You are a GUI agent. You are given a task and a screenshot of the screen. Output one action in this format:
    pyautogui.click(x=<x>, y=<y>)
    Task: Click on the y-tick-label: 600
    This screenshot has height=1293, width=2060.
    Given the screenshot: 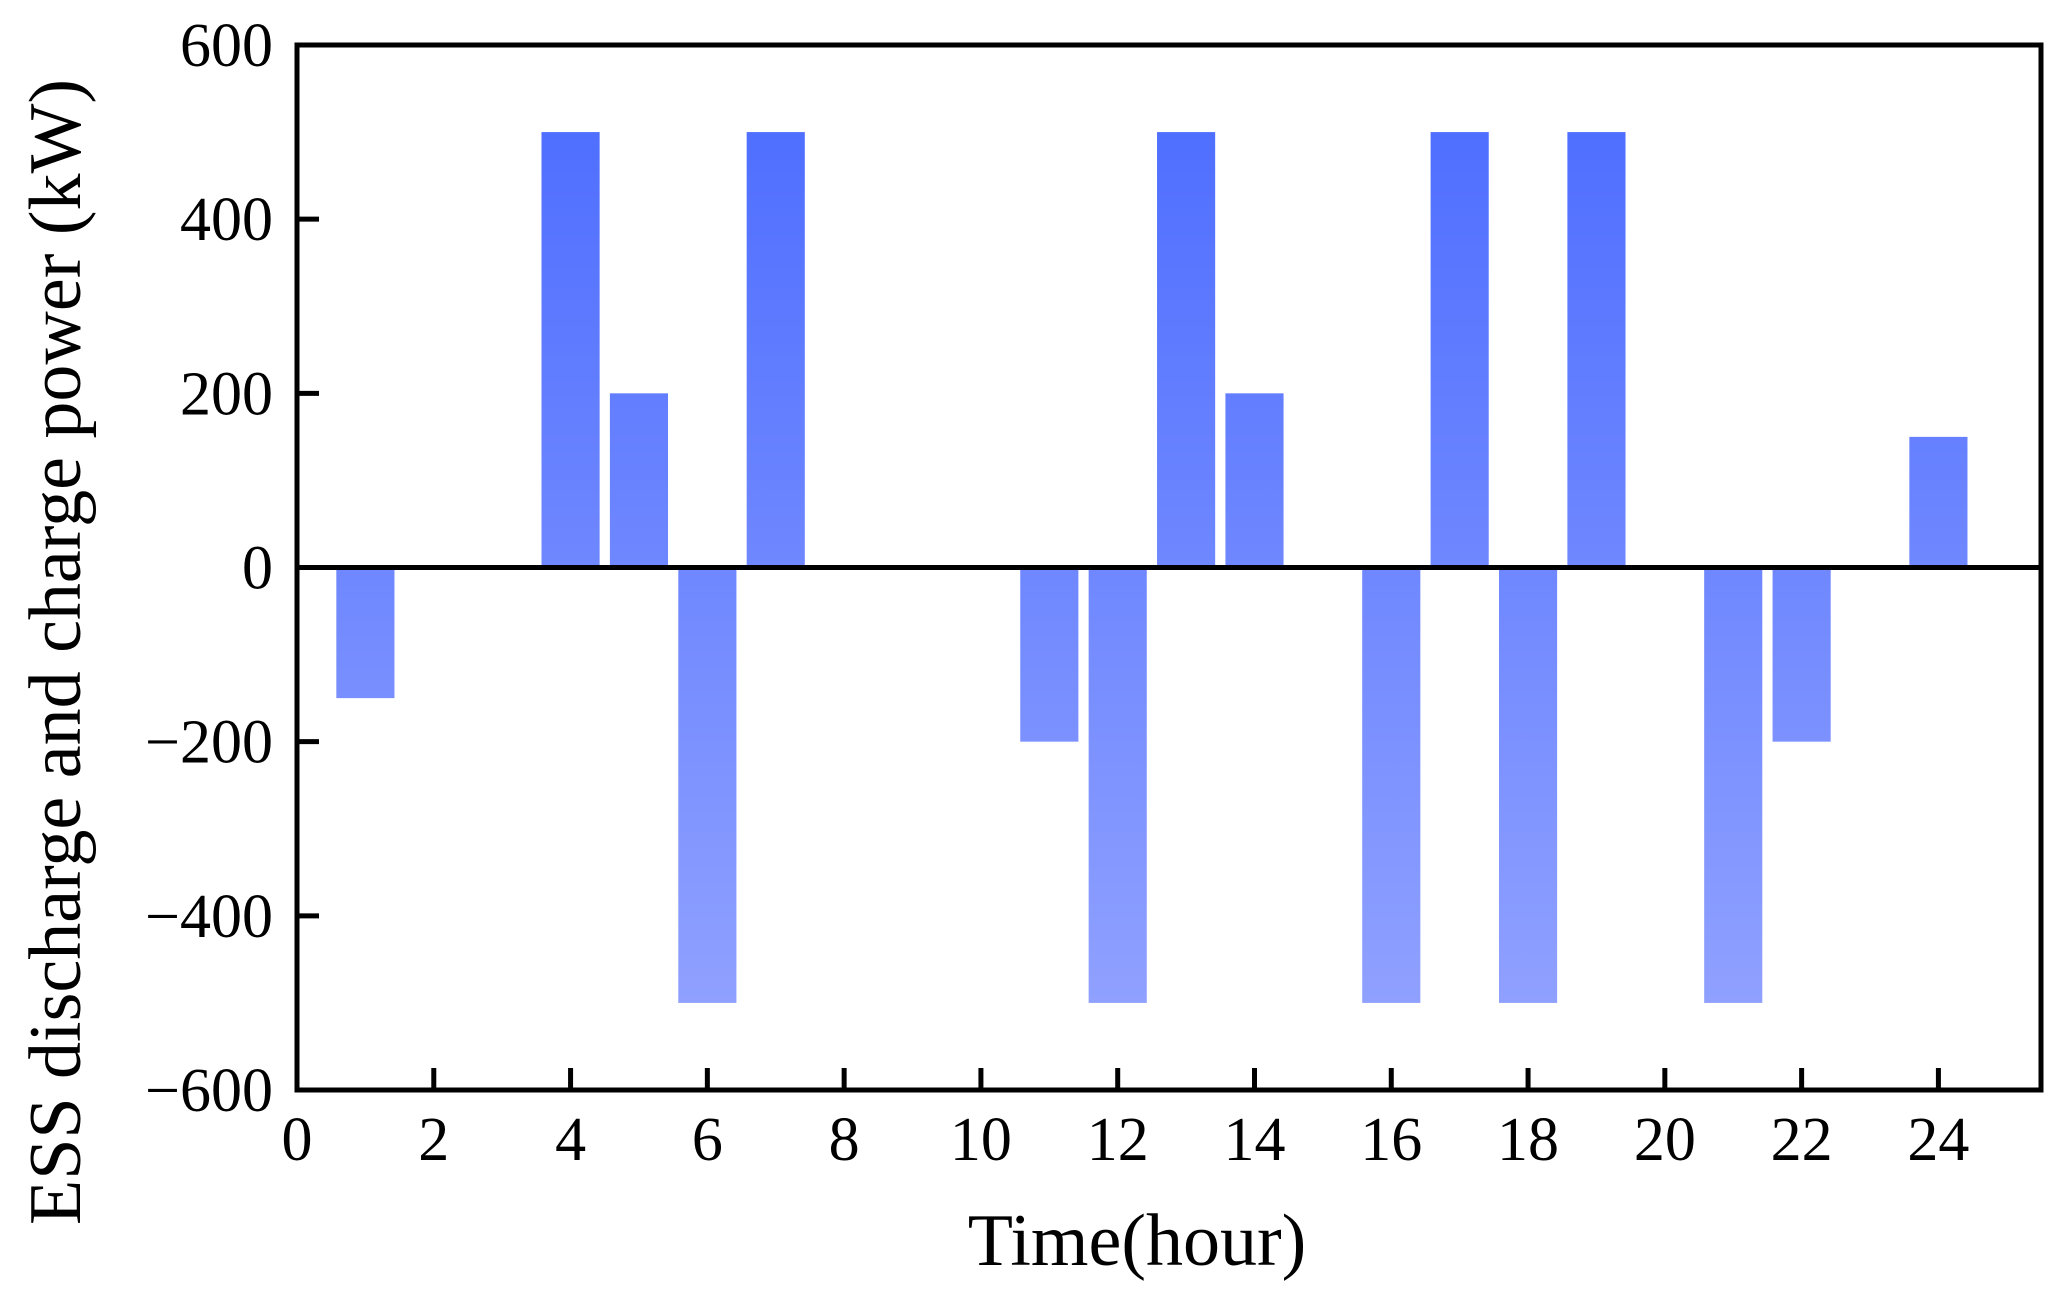 What is the action you would take?
    pyautogui.click(x=226, y=46)
    